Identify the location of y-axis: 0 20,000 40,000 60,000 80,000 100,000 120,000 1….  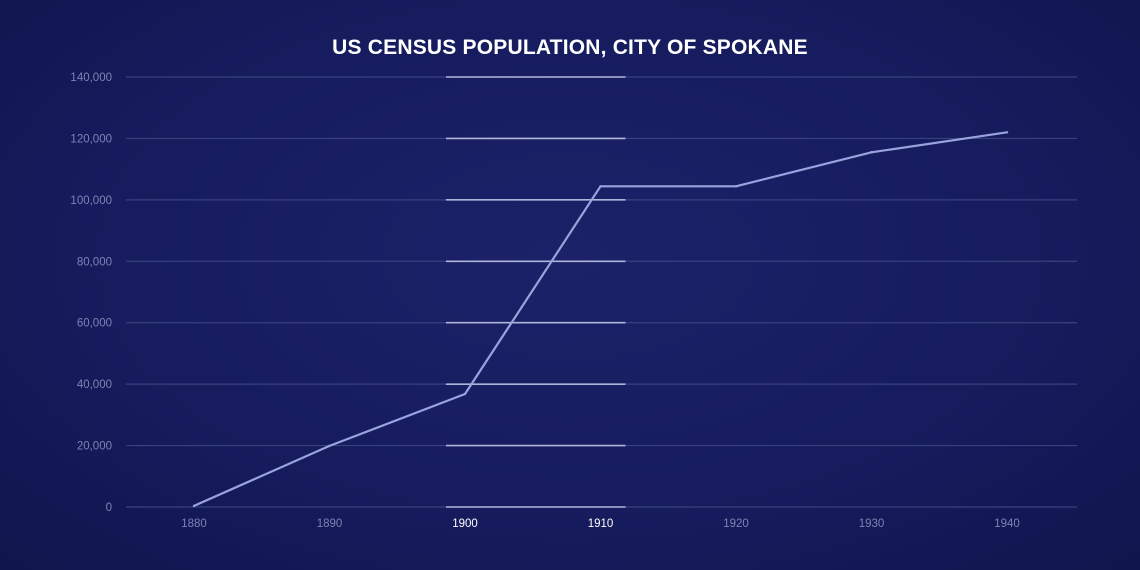
(91, 293).